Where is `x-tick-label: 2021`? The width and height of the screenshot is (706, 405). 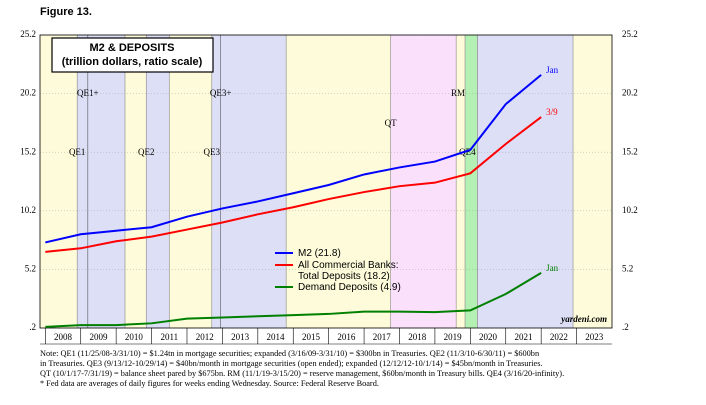 x-tick-label: 2021 is located at coordinates (523, 337).